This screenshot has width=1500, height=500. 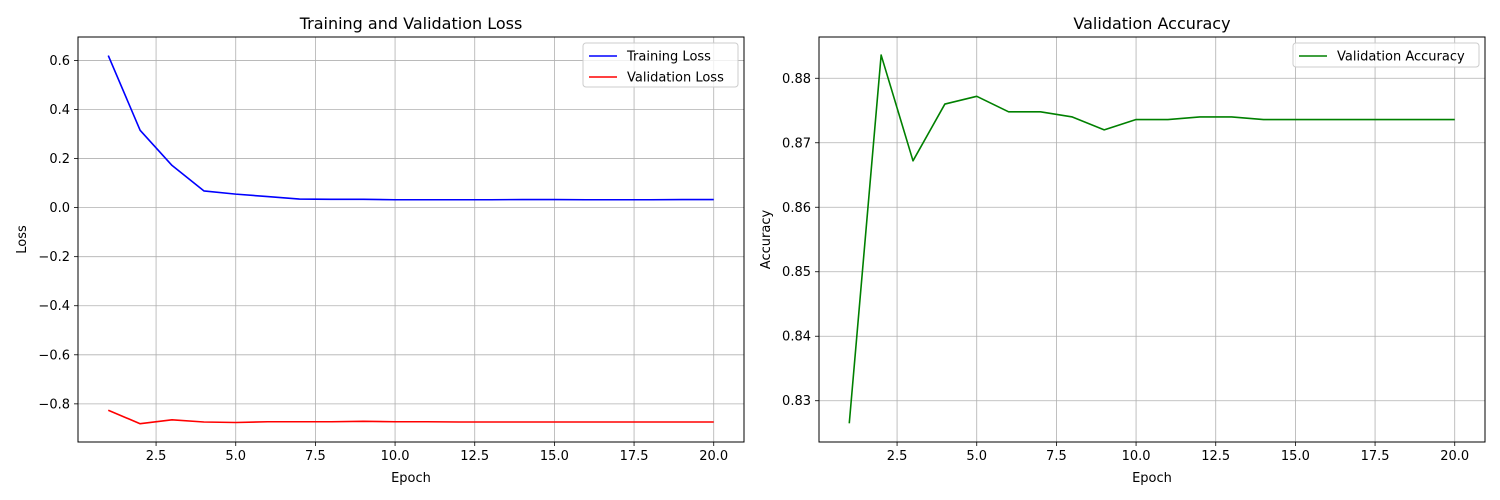 I want to click on accuracy-x-tick-label: 10.0, so click(x=1136, y=456).